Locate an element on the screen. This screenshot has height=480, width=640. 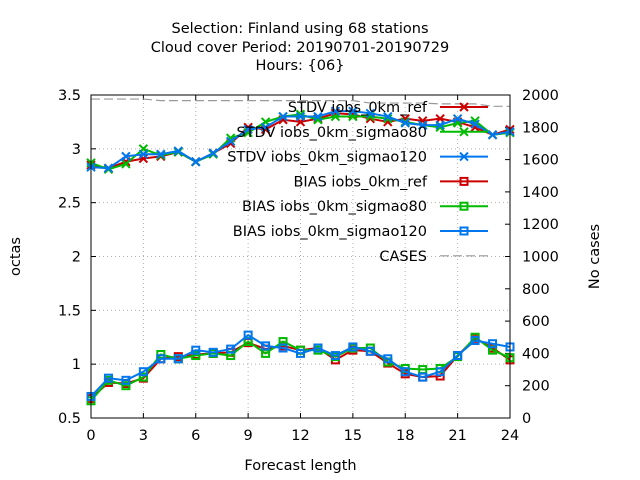
x-tick-label: 9 is located at coordinates (248, 436).